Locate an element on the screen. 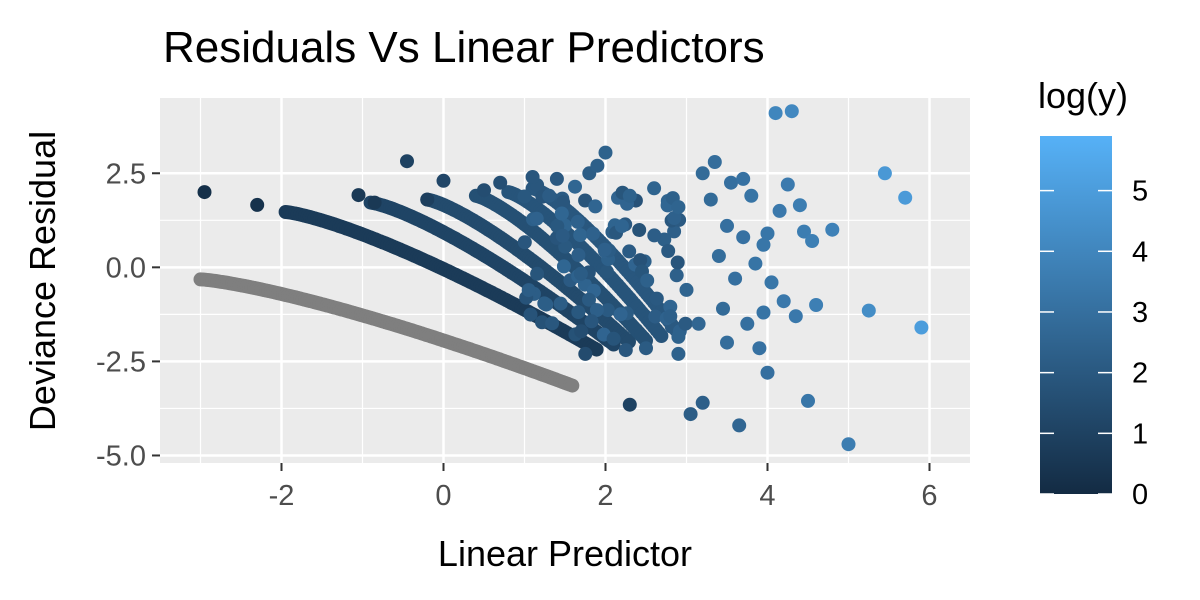  x-tick-label: 4 is located at coordinates (767, 496).